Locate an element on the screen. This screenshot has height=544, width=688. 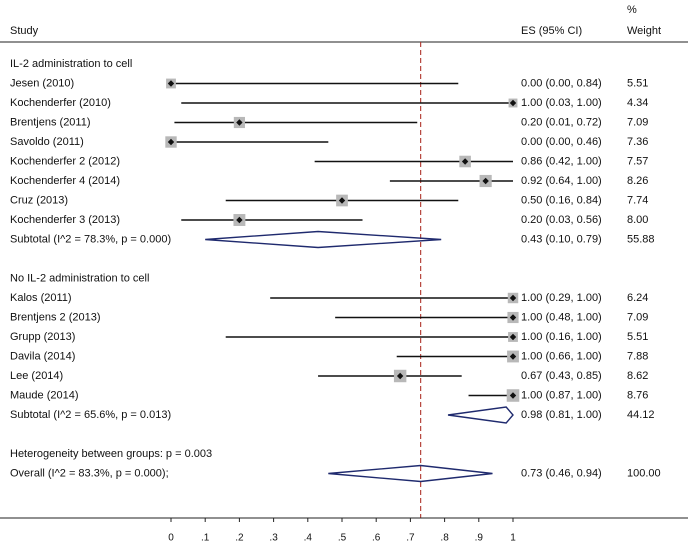
study-label: Grupp (2013) is located at coordinates (42, 337).